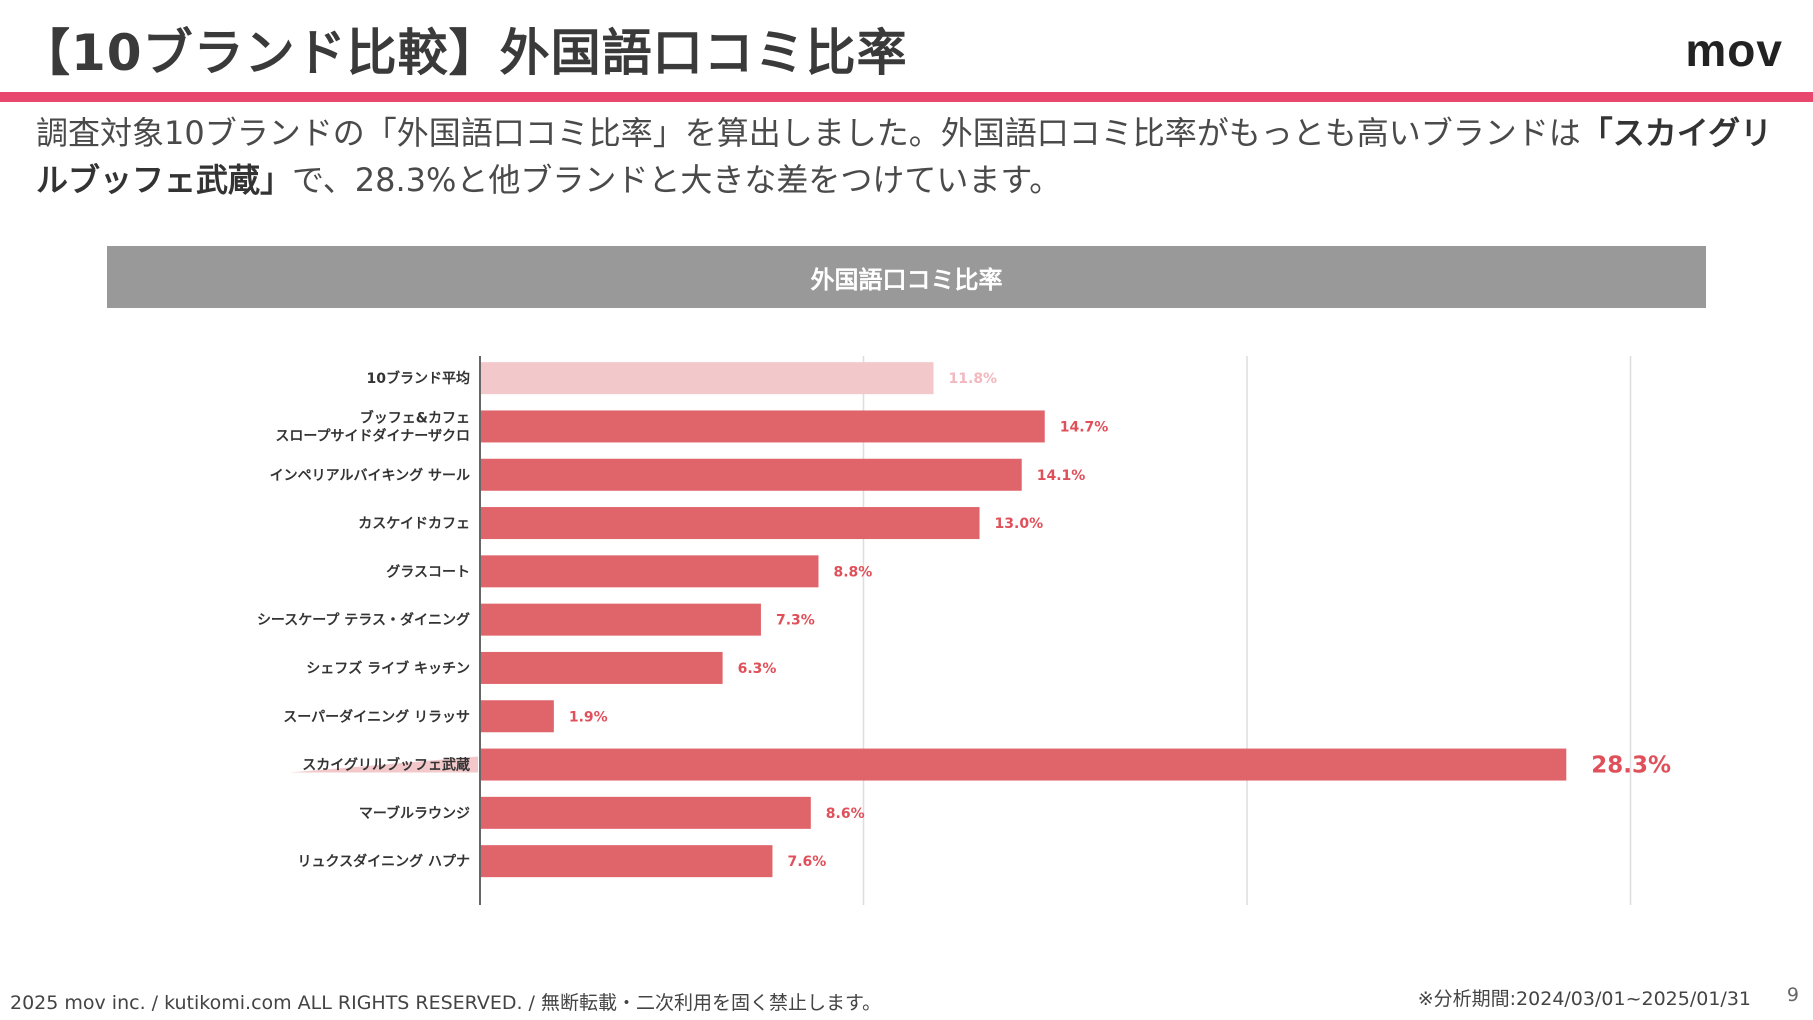  Describe the element at coordinates (1734, 50) in the screenshot. I see `mov-logo: mov` at that location.